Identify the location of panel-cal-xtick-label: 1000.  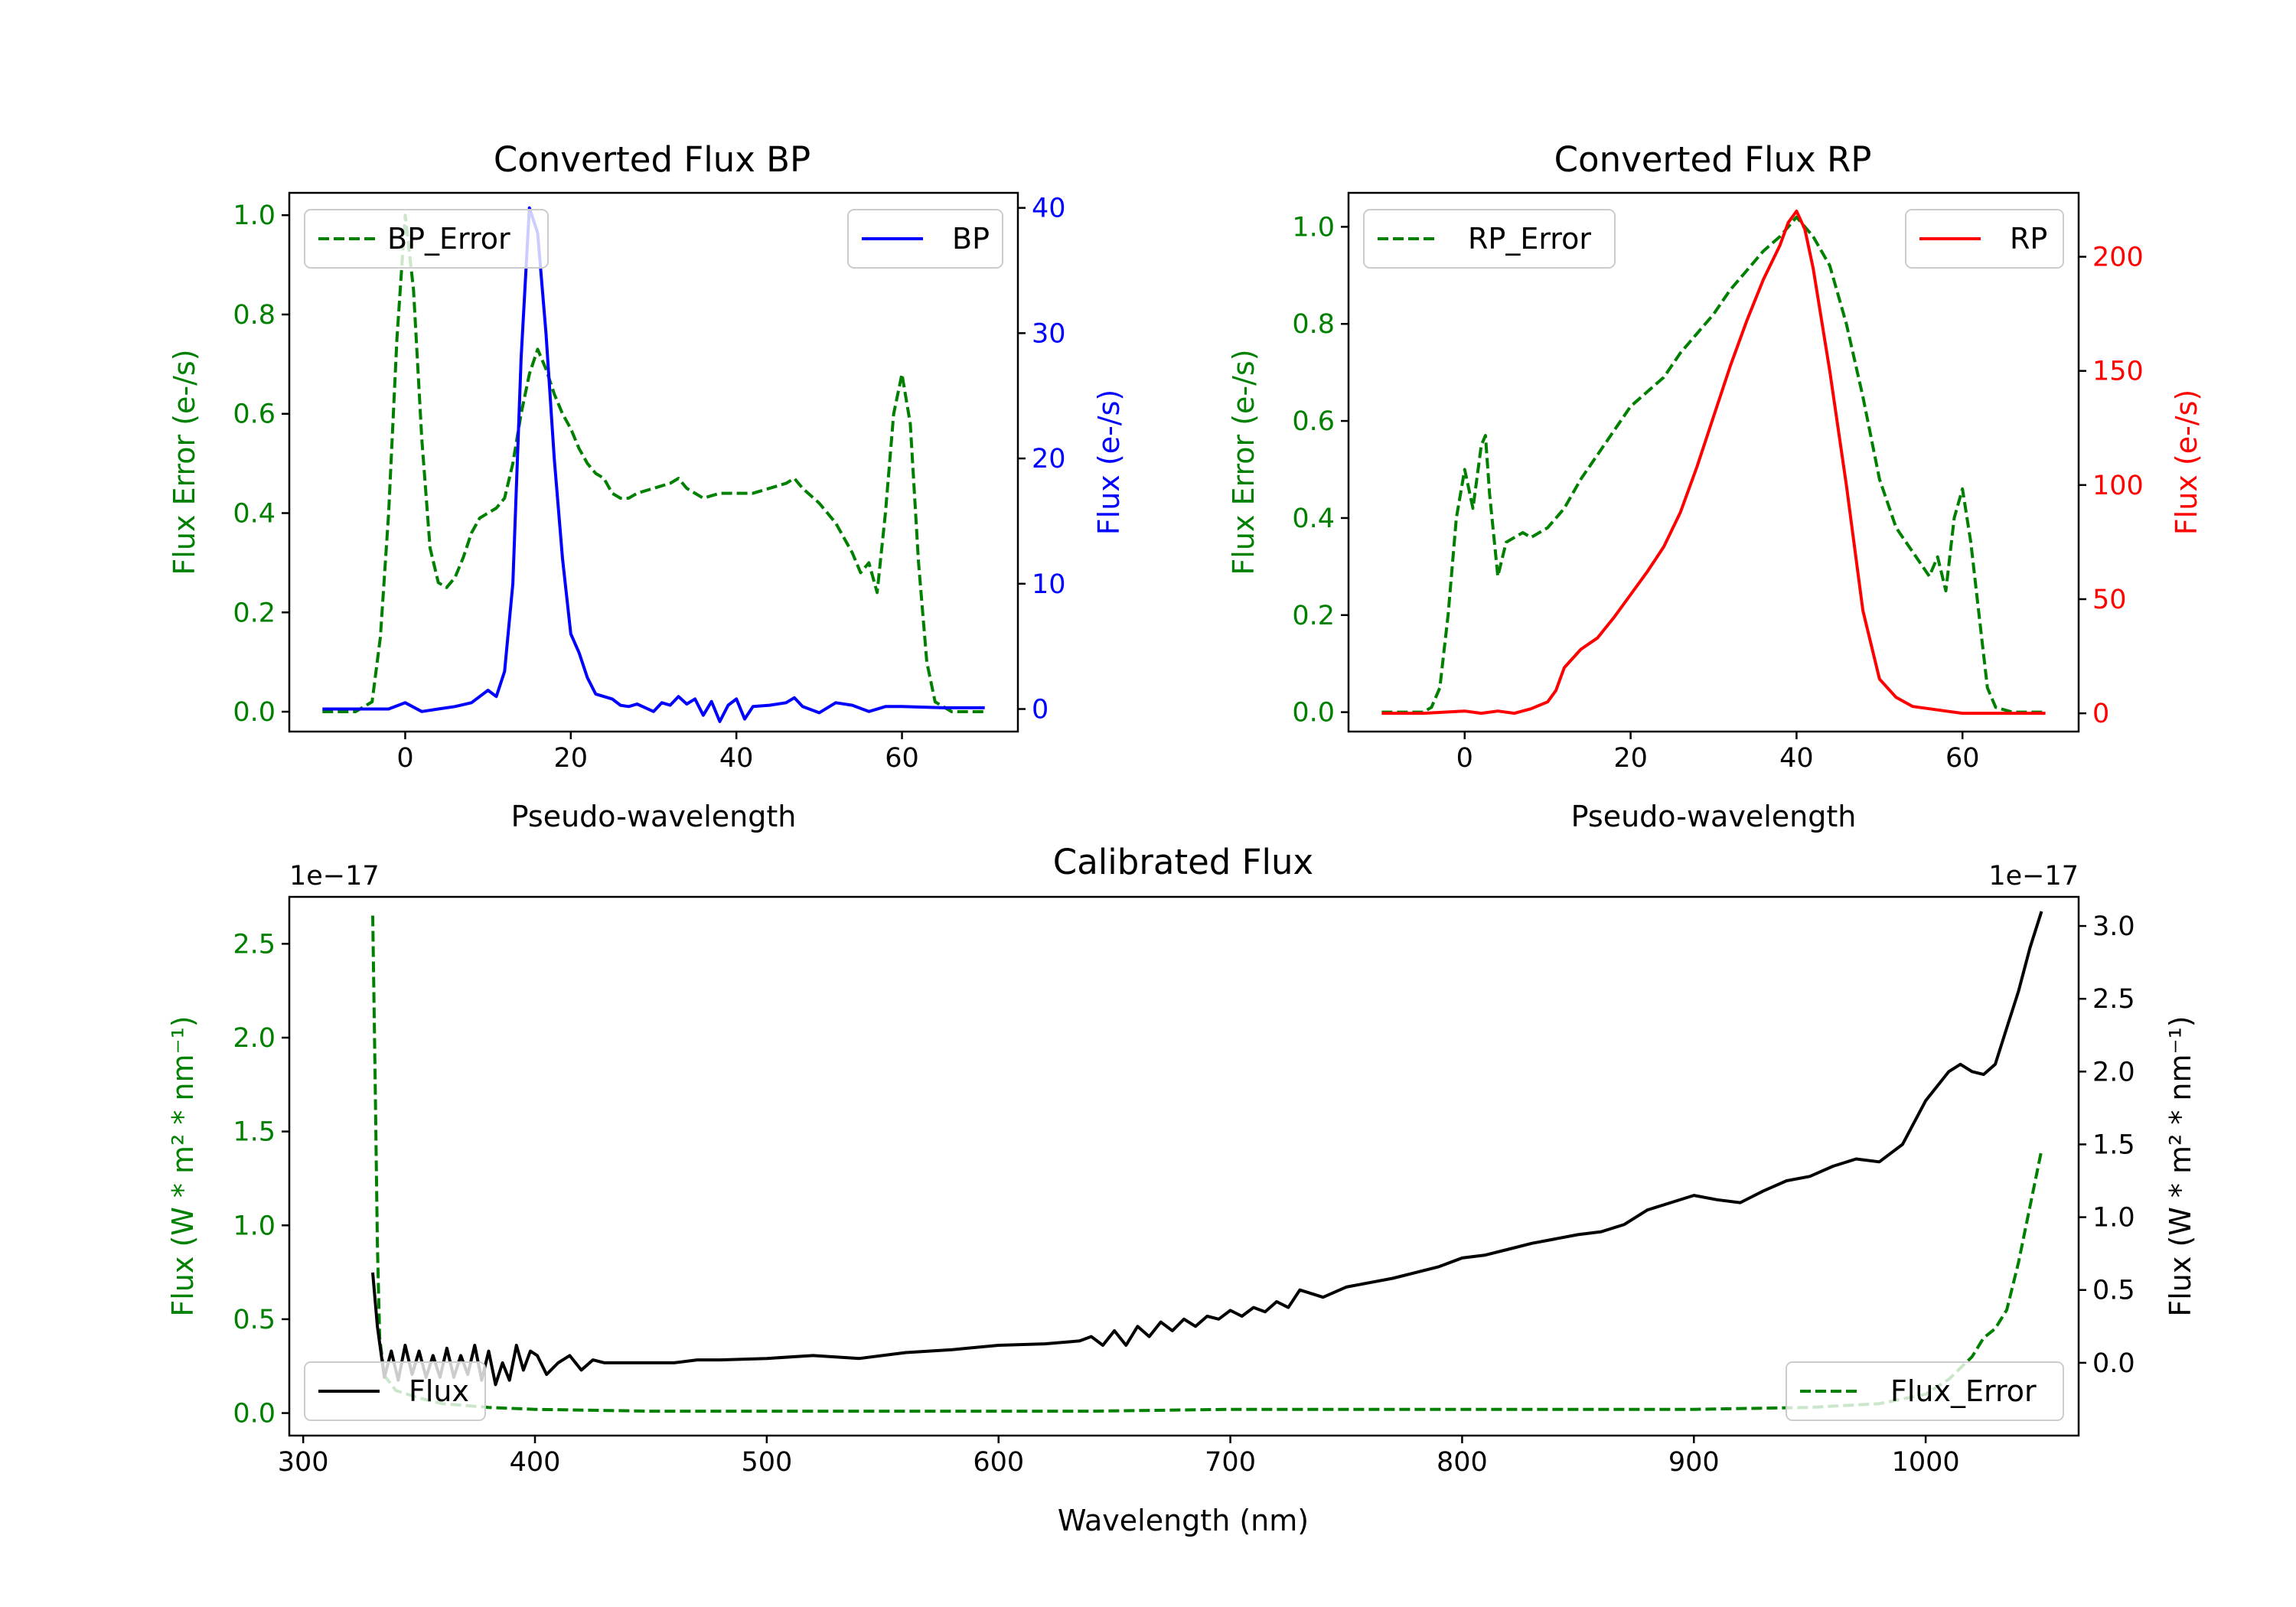
(1926, 1462).